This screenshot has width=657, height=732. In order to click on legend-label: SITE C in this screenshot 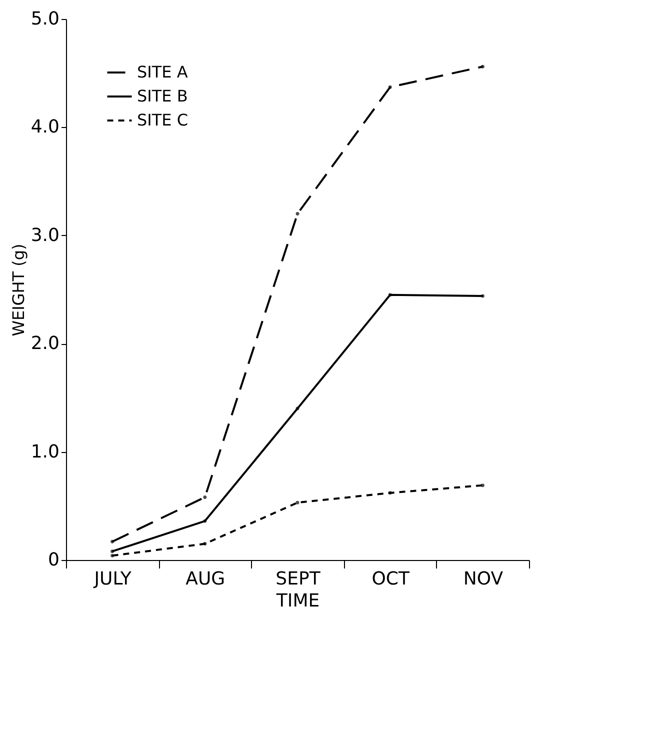, I will do `click(162, 120)`.